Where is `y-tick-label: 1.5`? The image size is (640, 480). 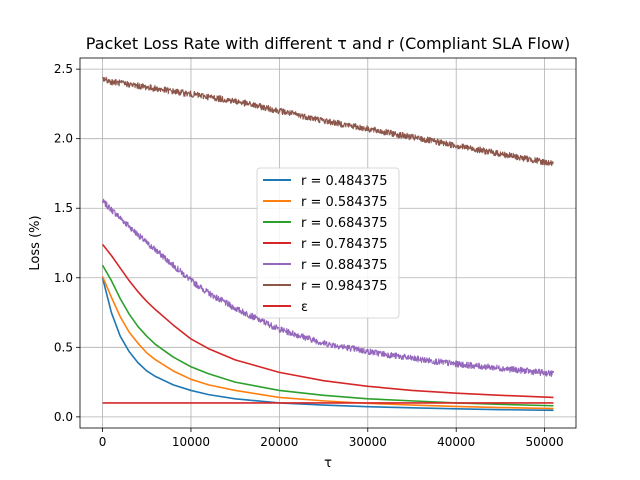
y-tick-label: 1.5 is located at coordinates (63, 208).